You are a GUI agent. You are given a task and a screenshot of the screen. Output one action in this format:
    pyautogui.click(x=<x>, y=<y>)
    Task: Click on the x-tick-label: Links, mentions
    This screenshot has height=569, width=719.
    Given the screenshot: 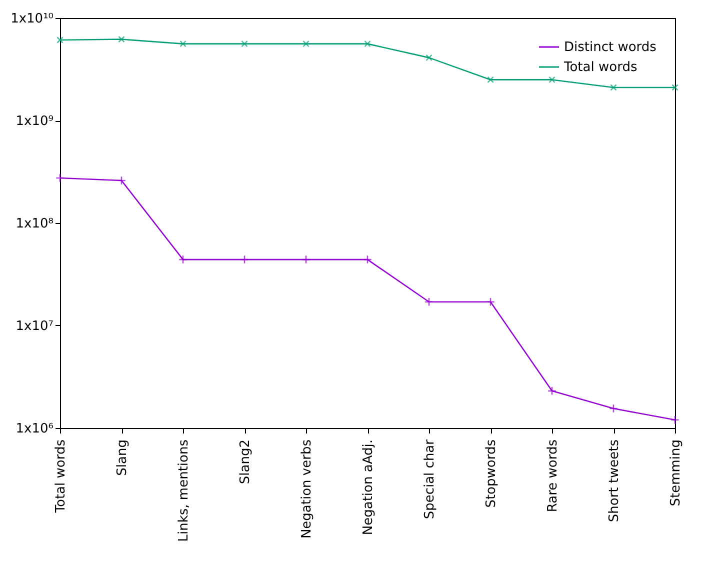 What is the action you would take?
    pyautogui.click(x=184, y=490)
    